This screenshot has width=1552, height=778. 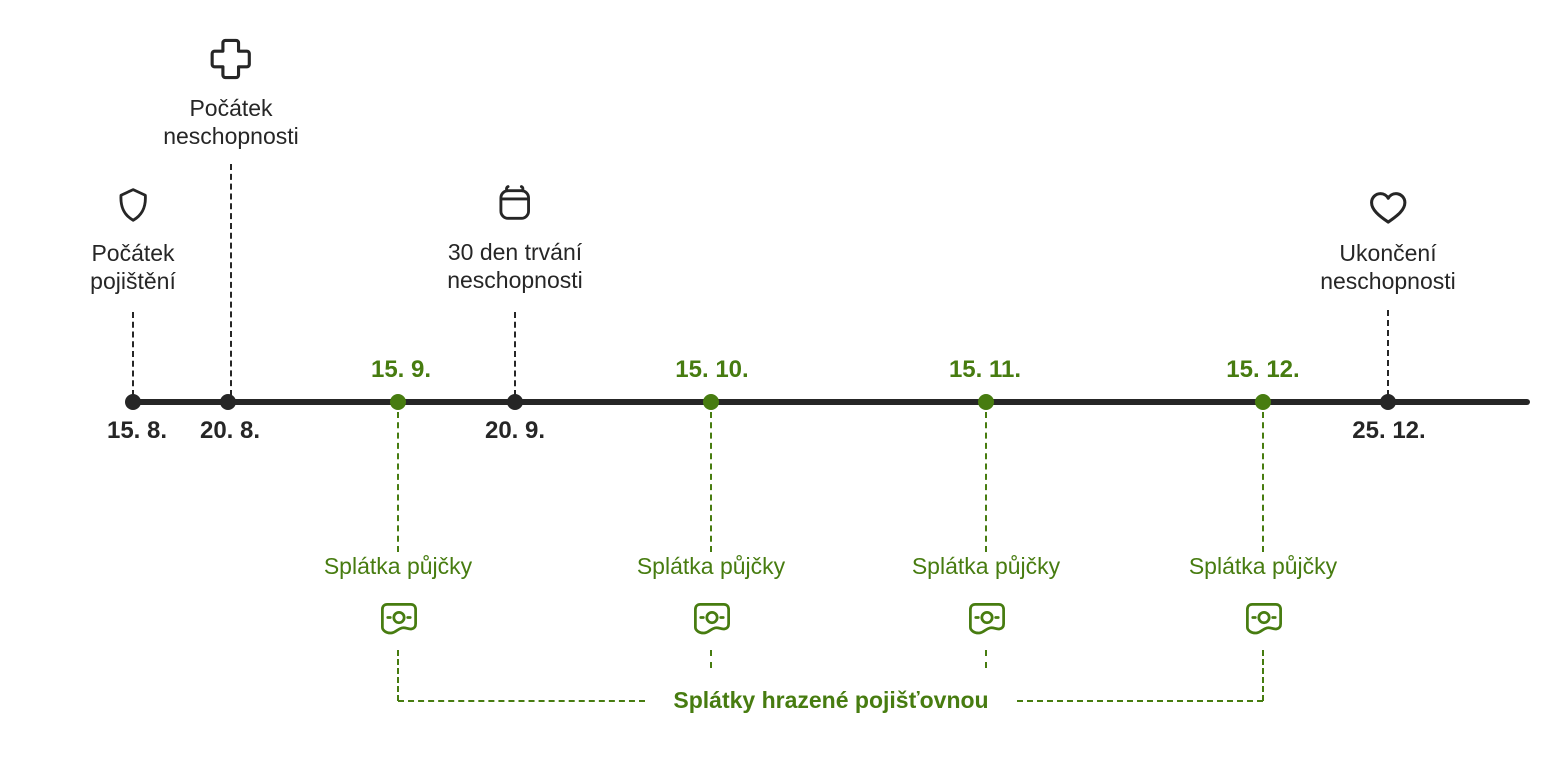 What do you see at coordinates (230, 58) in the screenshot?
I see `medical-cross-icon` at bounding box center [230, 58].